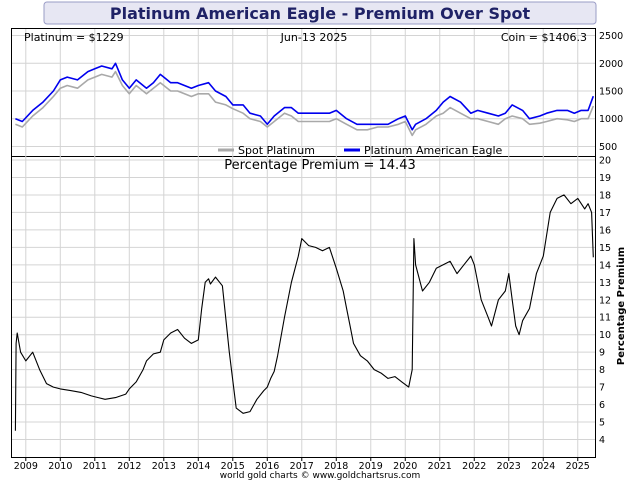 The width and height of the screenshot is (640, 484). Describe the element at coordinates (605, 161) in the screenshot. I see `bottom-y-tick-label: 20` at that location.